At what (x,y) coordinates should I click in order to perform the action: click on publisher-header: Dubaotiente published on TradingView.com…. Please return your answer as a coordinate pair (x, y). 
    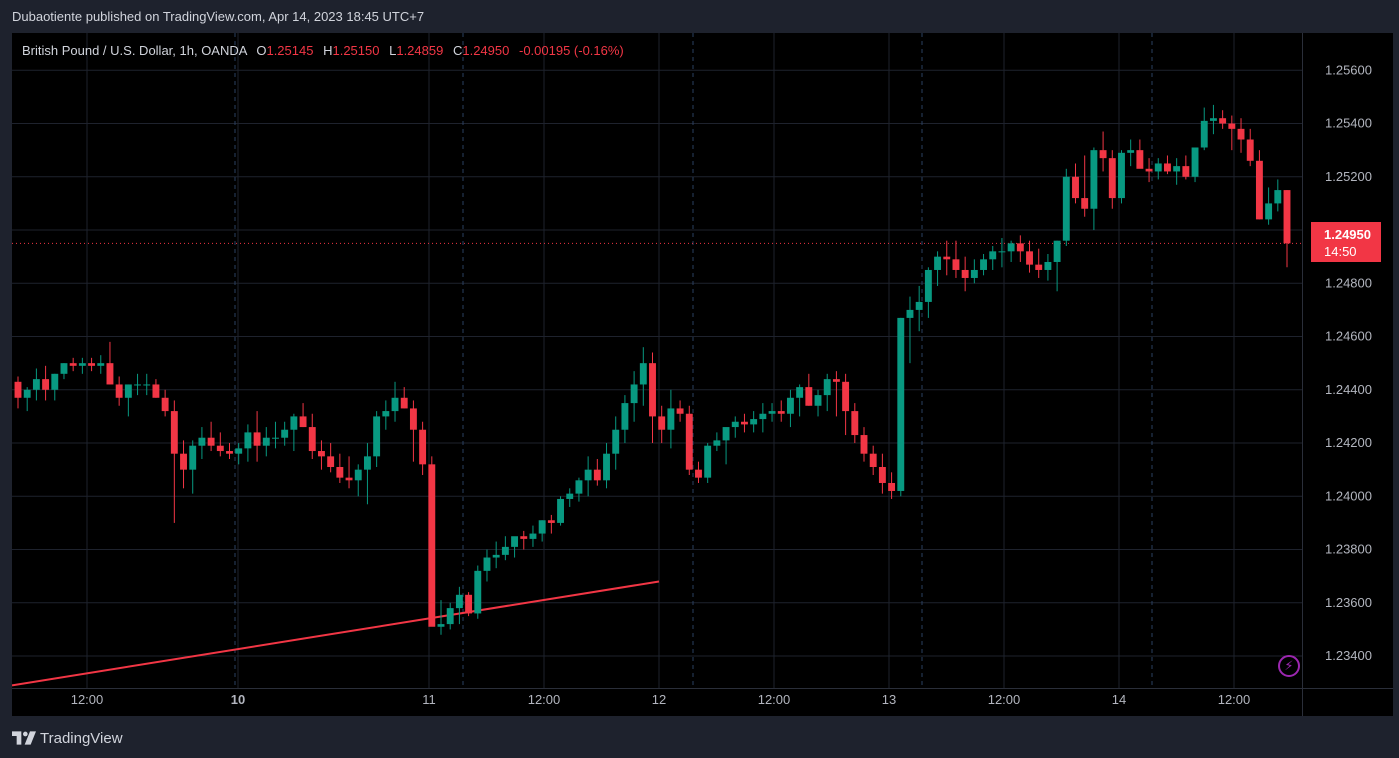
    Looking at the image, I should click on (218, 16).